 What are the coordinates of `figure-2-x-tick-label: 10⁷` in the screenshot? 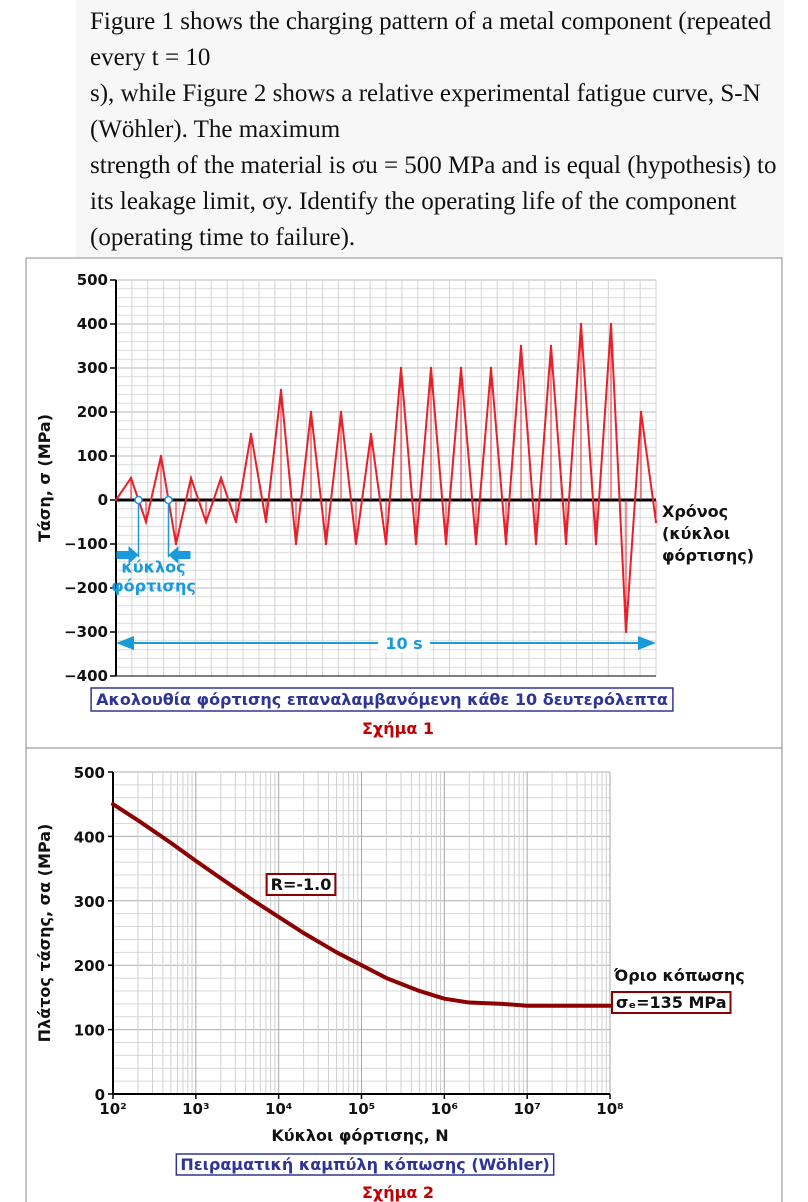 It's located at (526, 1109).